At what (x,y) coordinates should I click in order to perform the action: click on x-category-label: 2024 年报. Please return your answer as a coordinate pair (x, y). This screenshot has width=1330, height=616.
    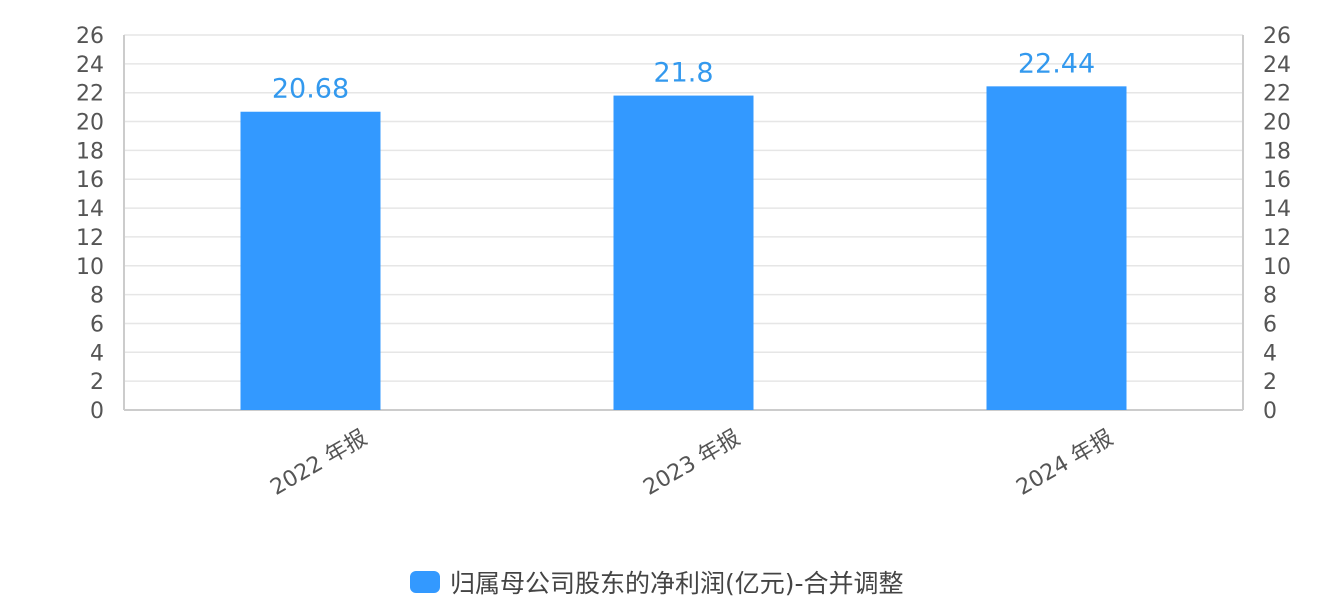
    Looking at the image, I should click on (1064, 463).